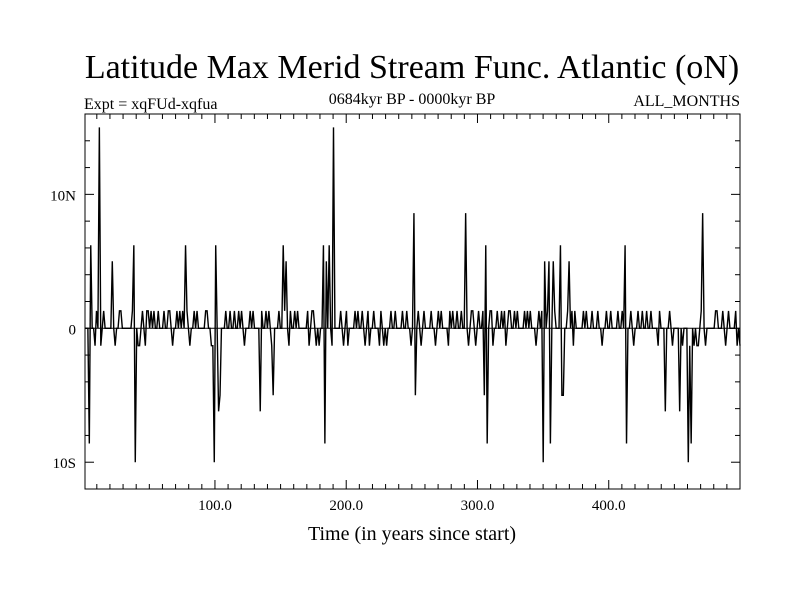 The width and height of the screenshot is (800, 600). Describe the element at coordinates (609, 506) in the screenshot. I see `x-tick-label: 400.0` at that location.